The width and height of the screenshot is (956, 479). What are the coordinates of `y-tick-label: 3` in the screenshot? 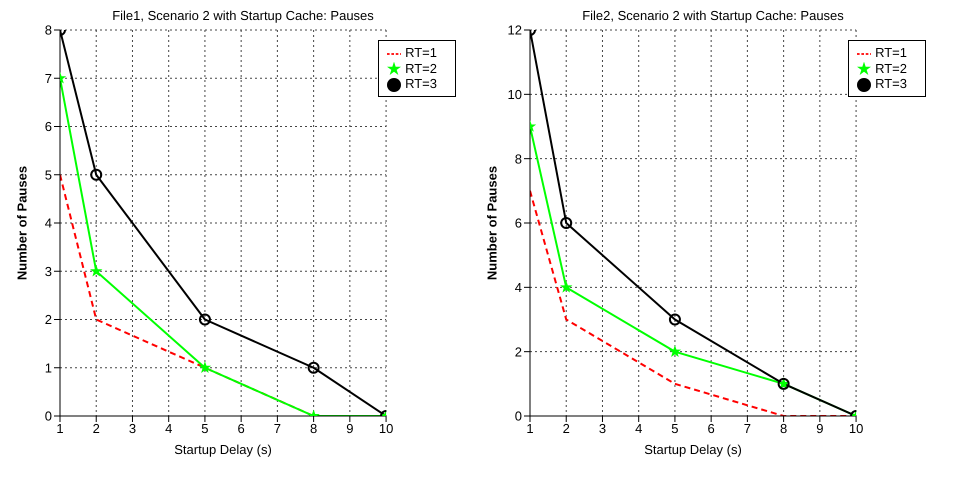 It's located at (48, 271).